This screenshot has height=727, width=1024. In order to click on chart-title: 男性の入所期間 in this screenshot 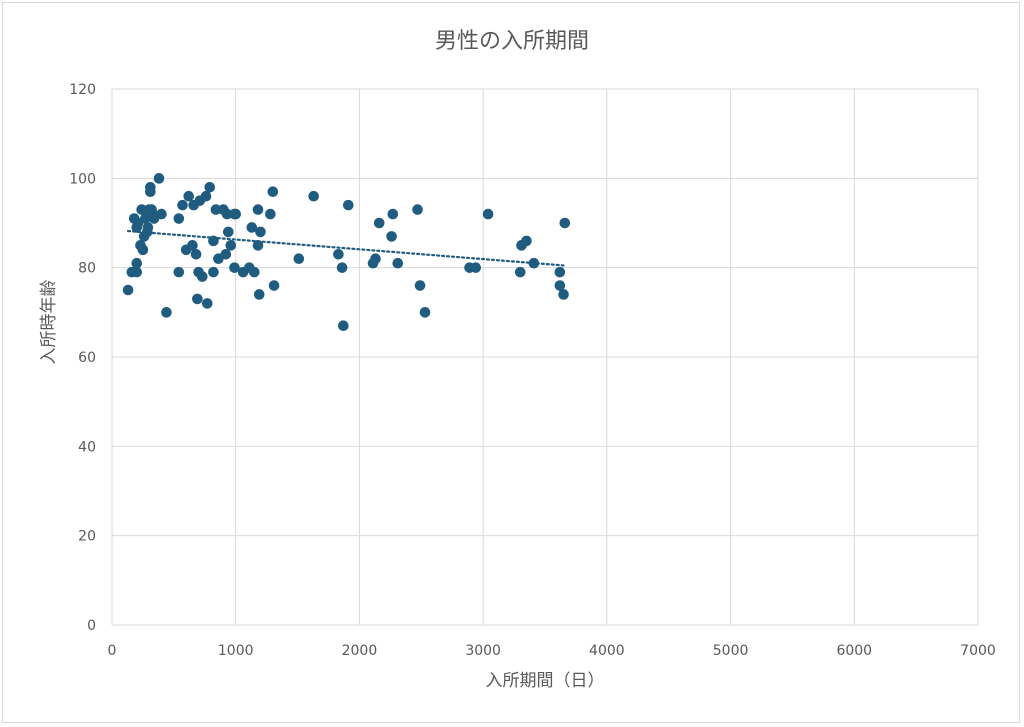, I will do `click(512, 41)`.